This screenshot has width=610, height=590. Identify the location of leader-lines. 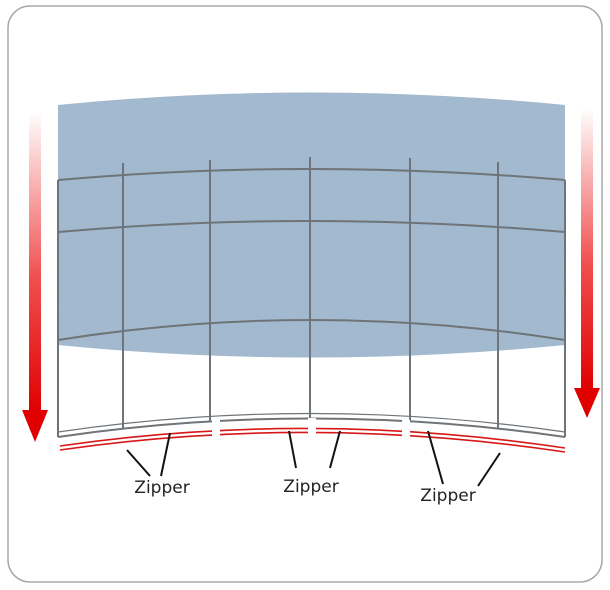
(313, 458).